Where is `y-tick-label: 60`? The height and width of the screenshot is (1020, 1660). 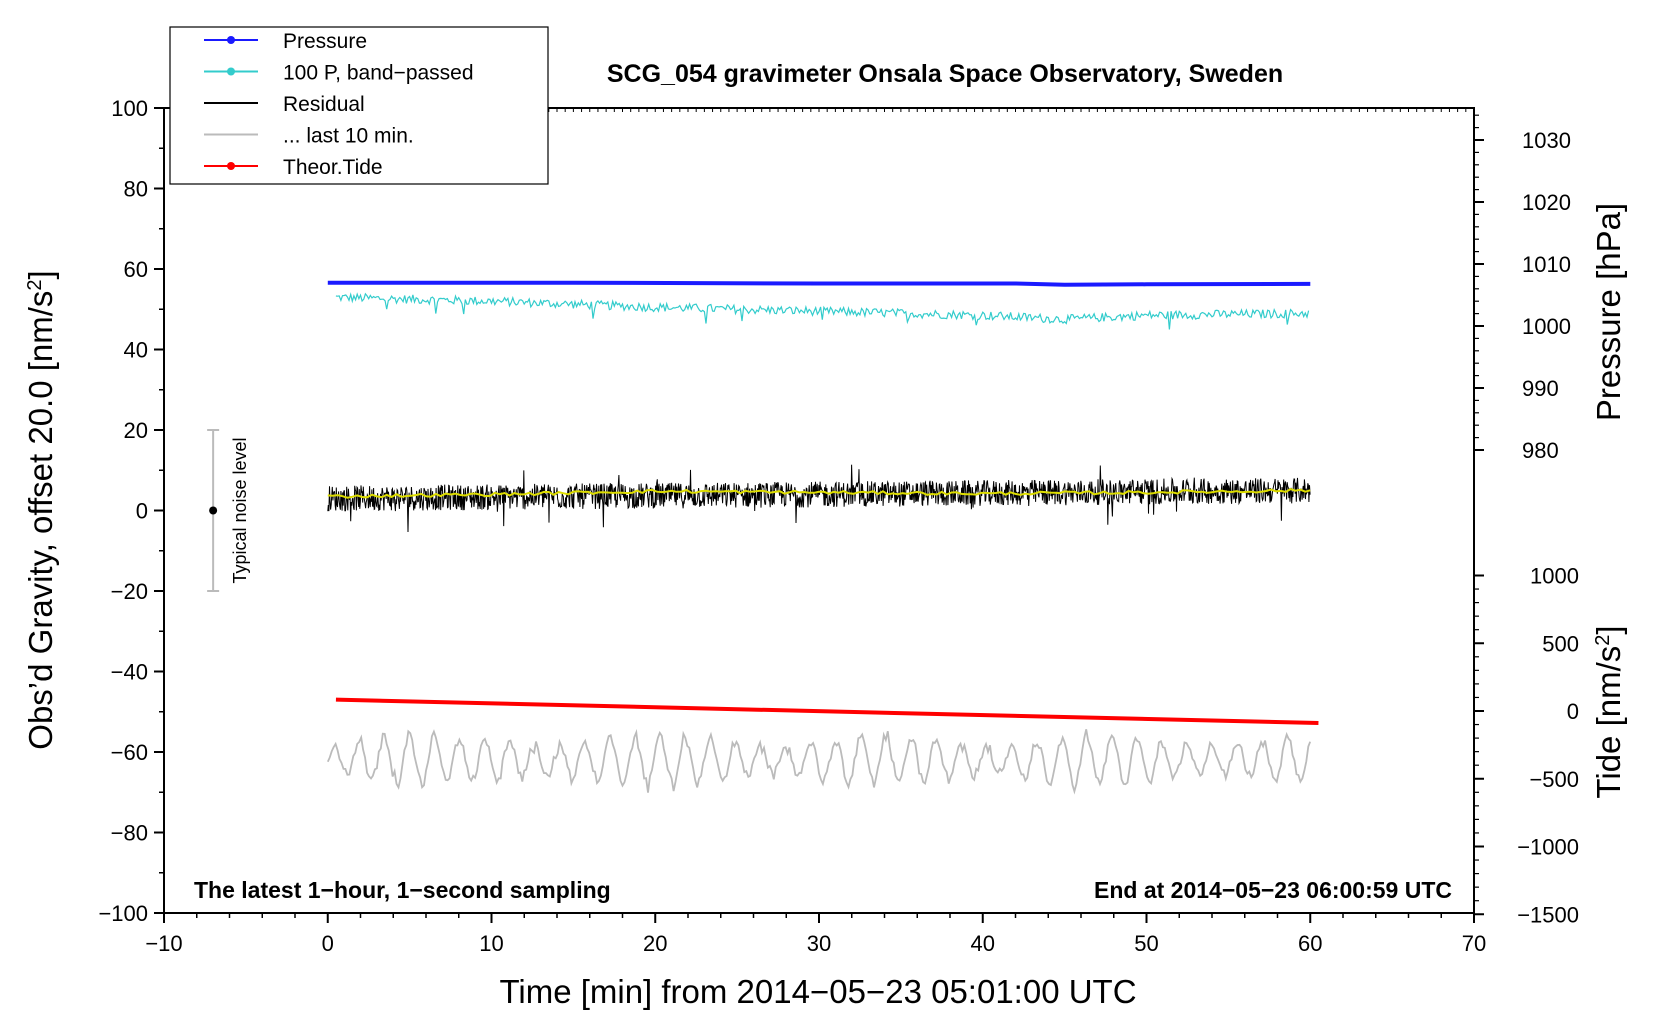
y-tick-label: 60 is located at coordinates (136, 269).